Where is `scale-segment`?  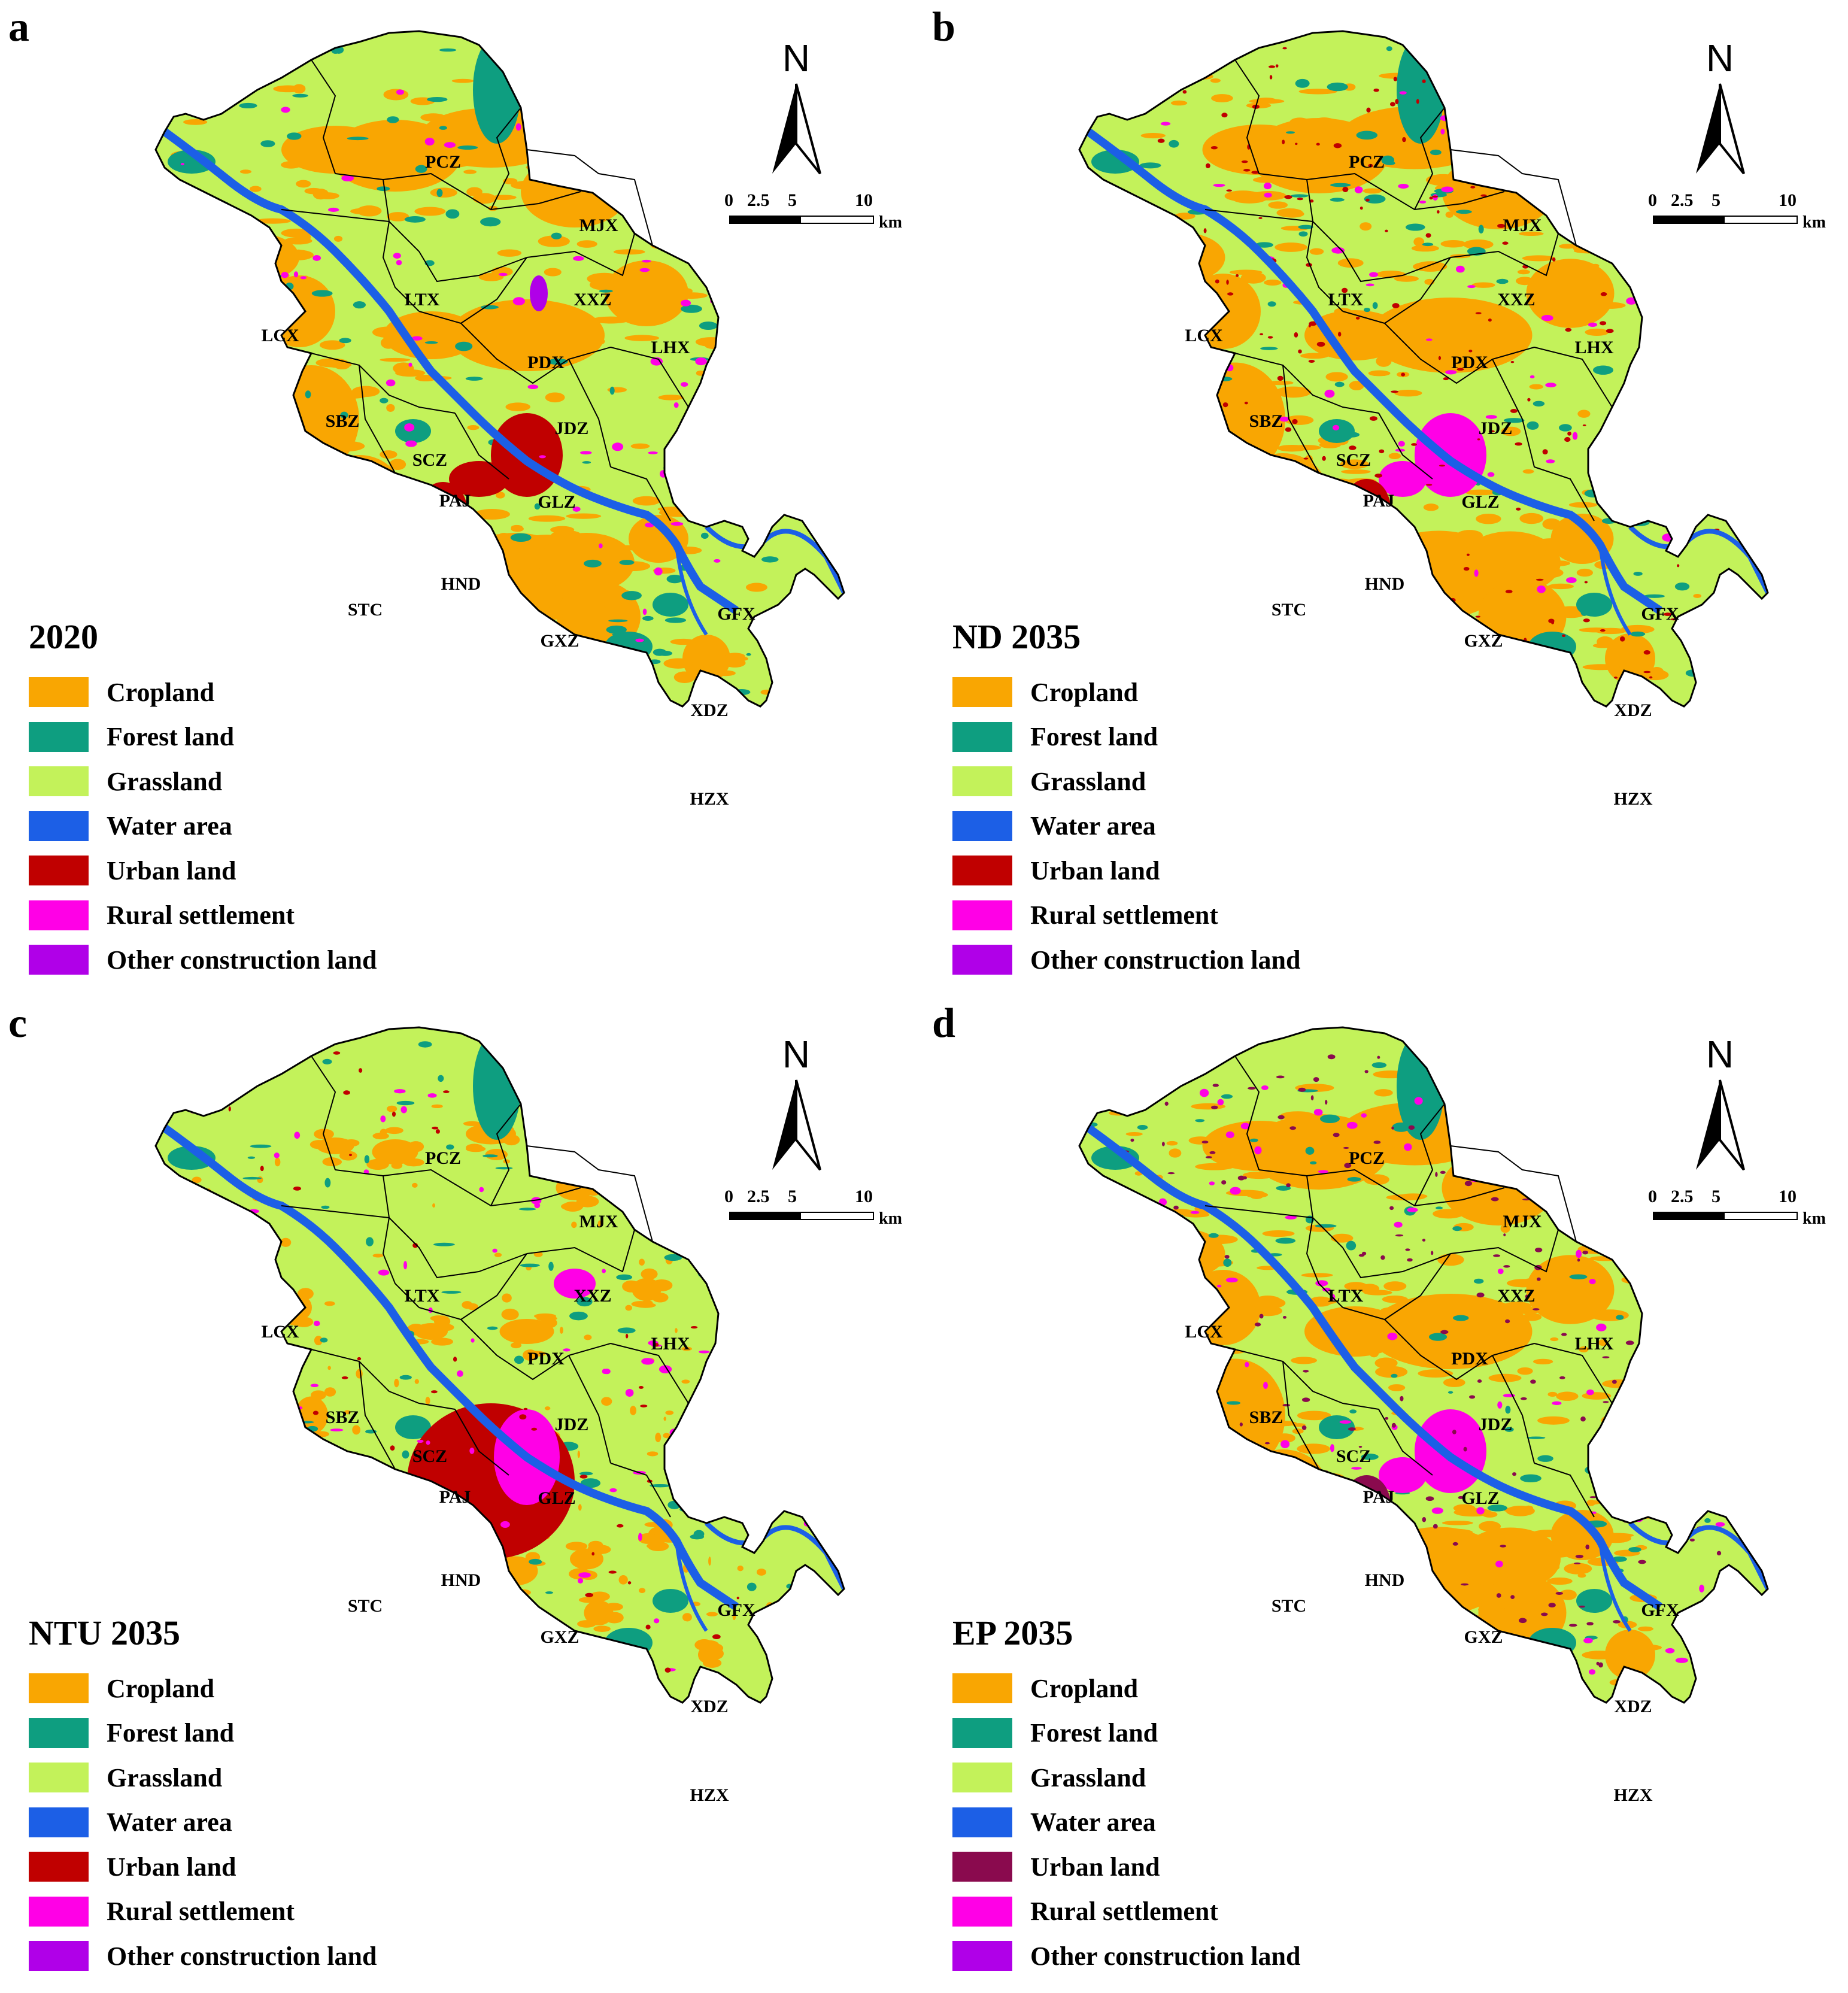
scale-segment is located at coordinates (837, 1216).